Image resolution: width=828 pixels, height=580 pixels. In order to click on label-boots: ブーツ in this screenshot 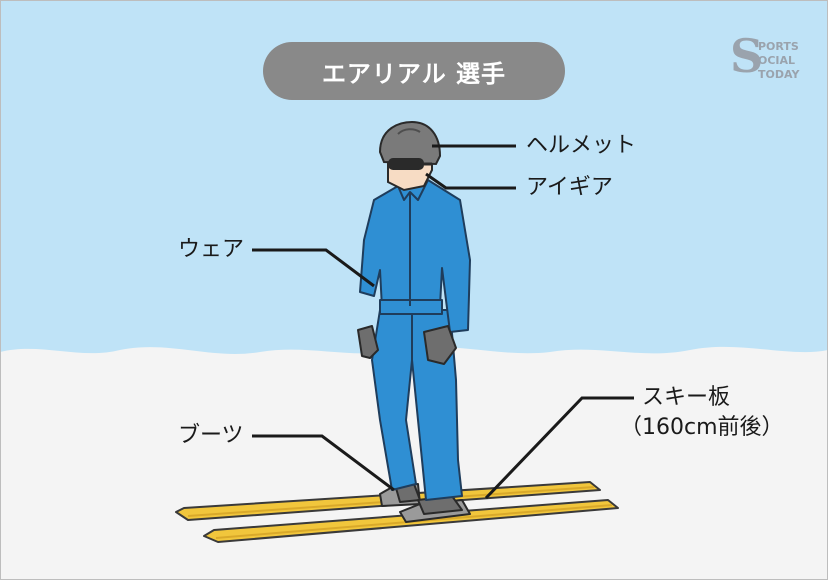, I will do `click(211, 435)`.